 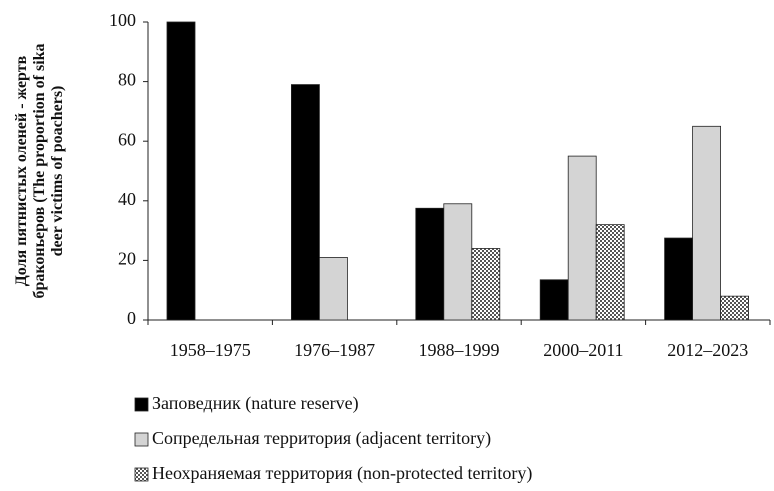 What do you see at coordinates (127, 259) in the screenshot?
I see `y-tick-label: 20` at bounding box center [127, 259].